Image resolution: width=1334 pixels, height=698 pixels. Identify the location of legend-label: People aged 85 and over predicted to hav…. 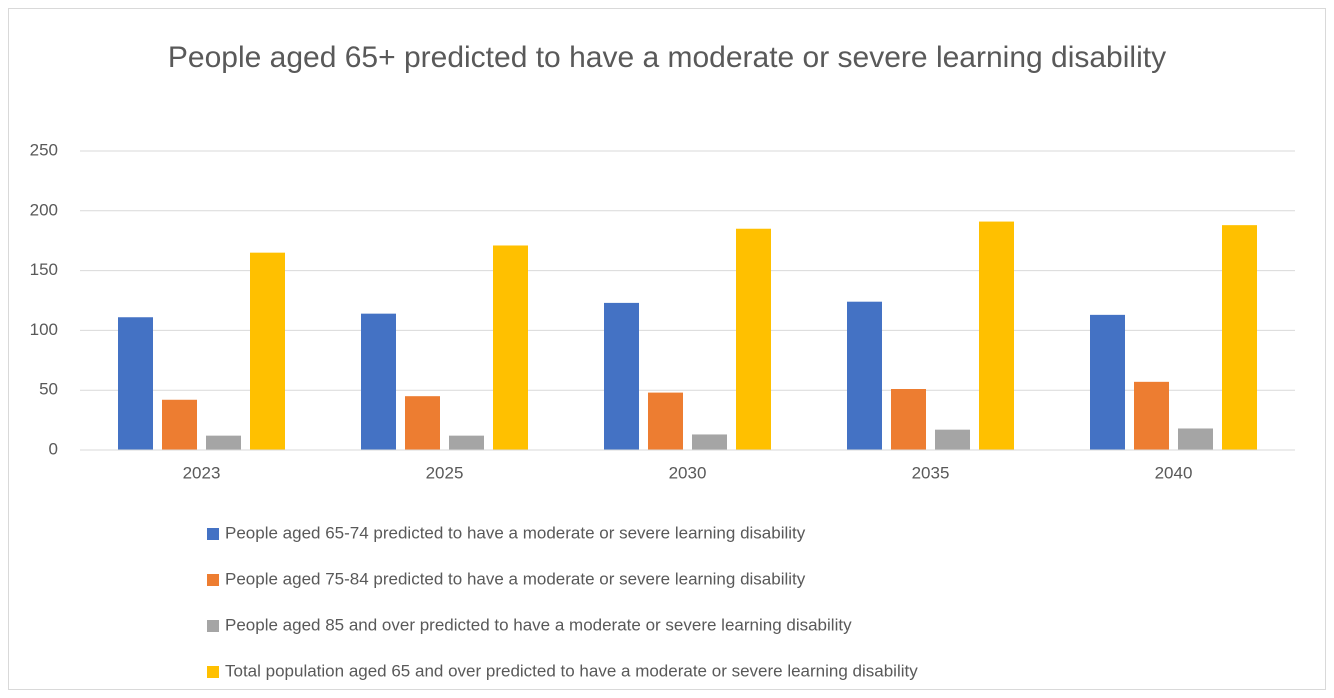
(538, 624).